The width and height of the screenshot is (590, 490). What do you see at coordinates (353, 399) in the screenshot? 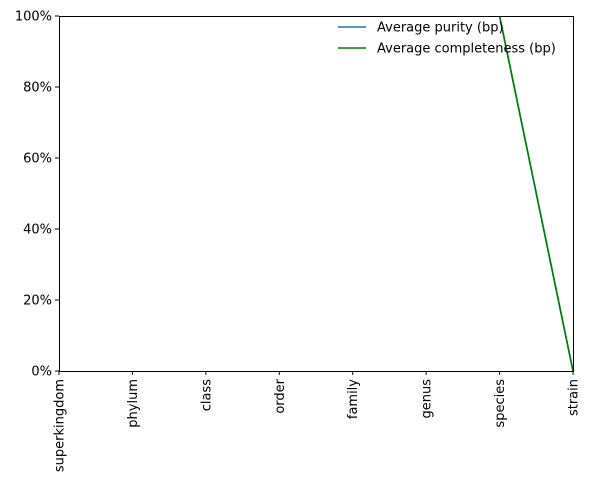
I see `x-tick-label: family` at bounding box center [353, 399].